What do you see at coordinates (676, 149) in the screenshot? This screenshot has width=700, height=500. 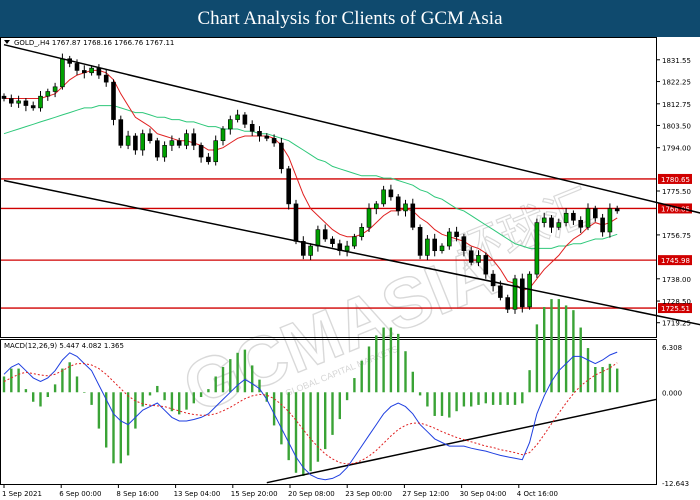 I see `price-tick-label: 1794.00` at bounding box center [676, 149].